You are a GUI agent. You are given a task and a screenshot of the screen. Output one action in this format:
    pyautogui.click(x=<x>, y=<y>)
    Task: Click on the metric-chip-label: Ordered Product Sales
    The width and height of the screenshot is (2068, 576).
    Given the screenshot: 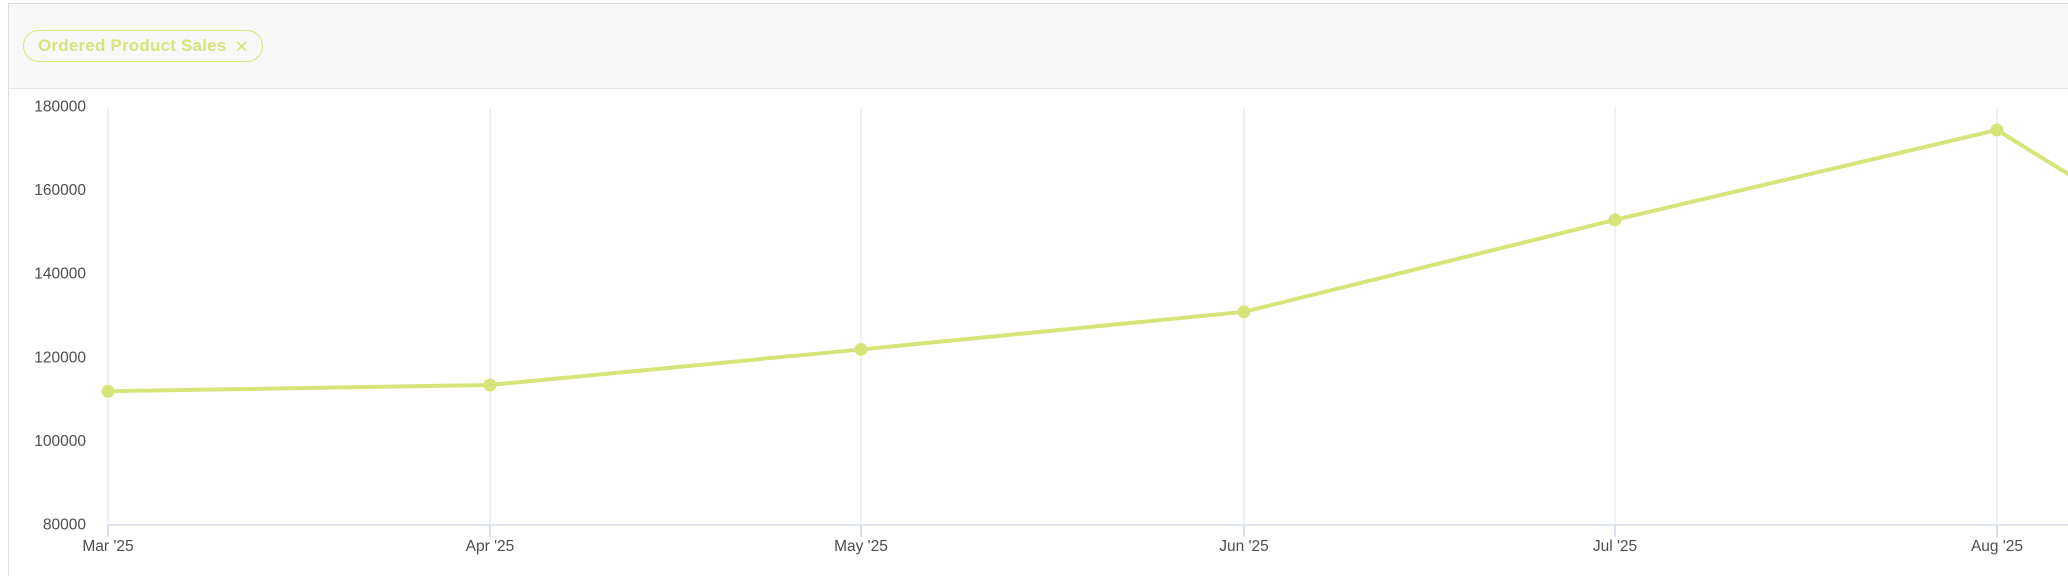 What is the action you would take?
    pyautogui.click(x=132, y=45)
    